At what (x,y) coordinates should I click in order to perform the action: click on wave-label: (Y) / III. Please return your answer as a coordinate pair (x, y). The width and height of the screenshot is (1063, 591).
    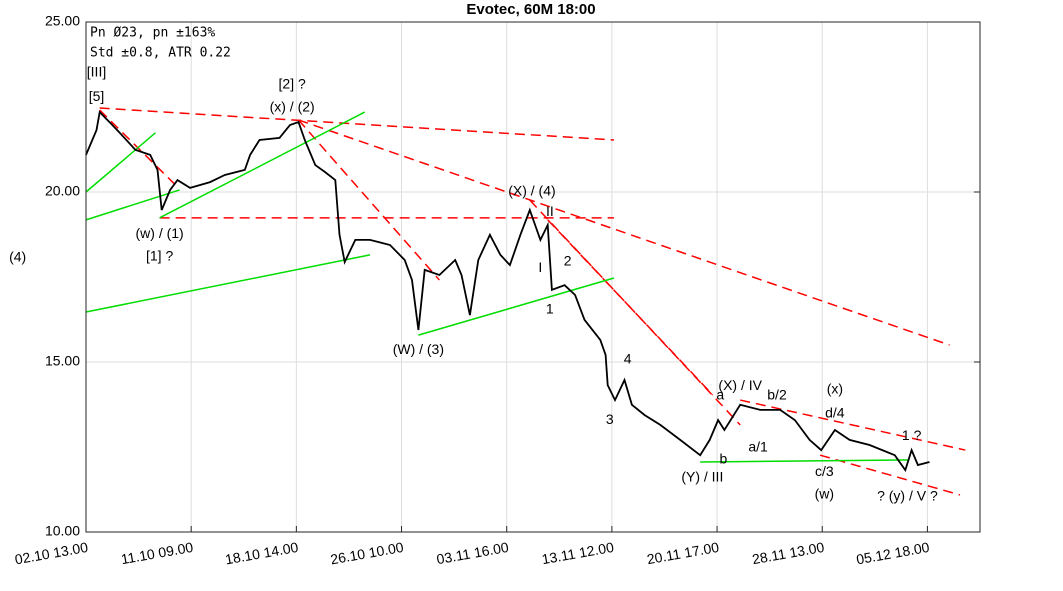
    Looking at the image, I should click on (702, 477).